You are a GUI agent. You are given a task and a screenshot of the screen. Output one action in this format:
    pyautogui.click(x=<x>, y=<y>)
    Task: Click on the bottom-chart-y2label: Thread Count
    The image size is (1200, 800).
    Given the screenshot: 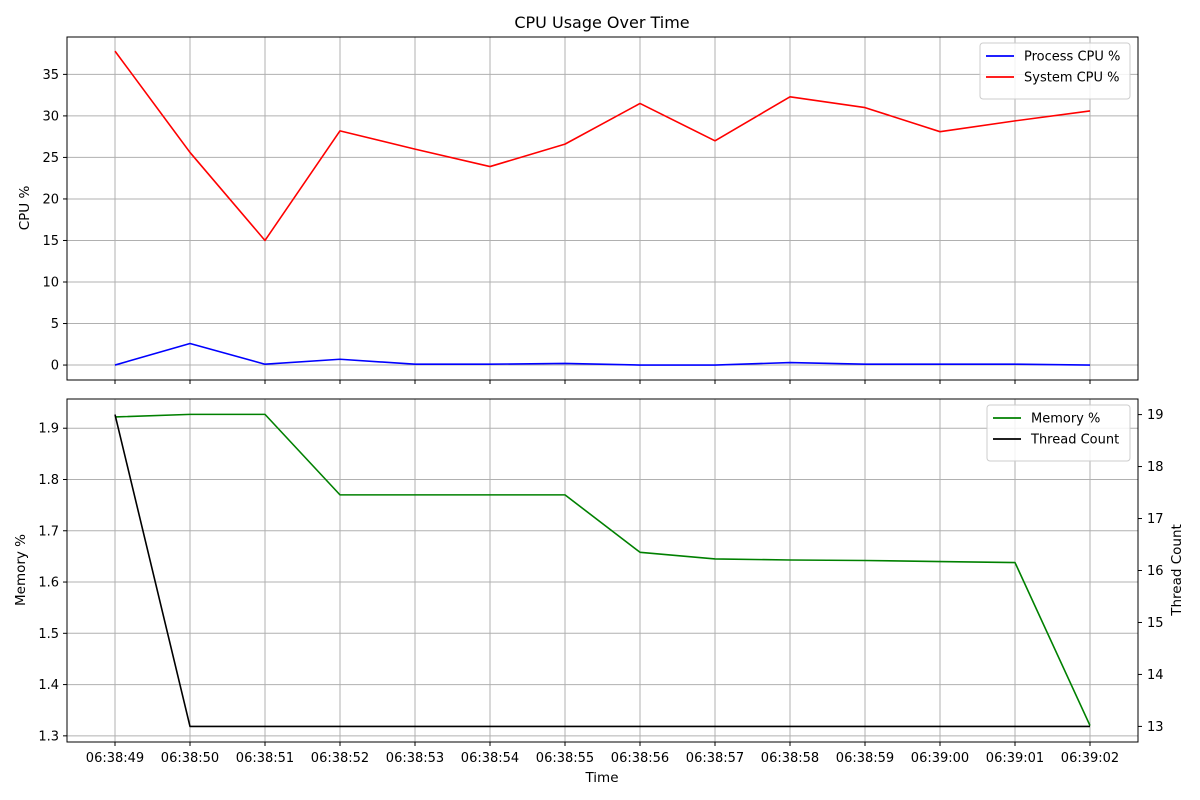 What is the action you would take?
    pyautogui.click(x=1177, y=570)
    